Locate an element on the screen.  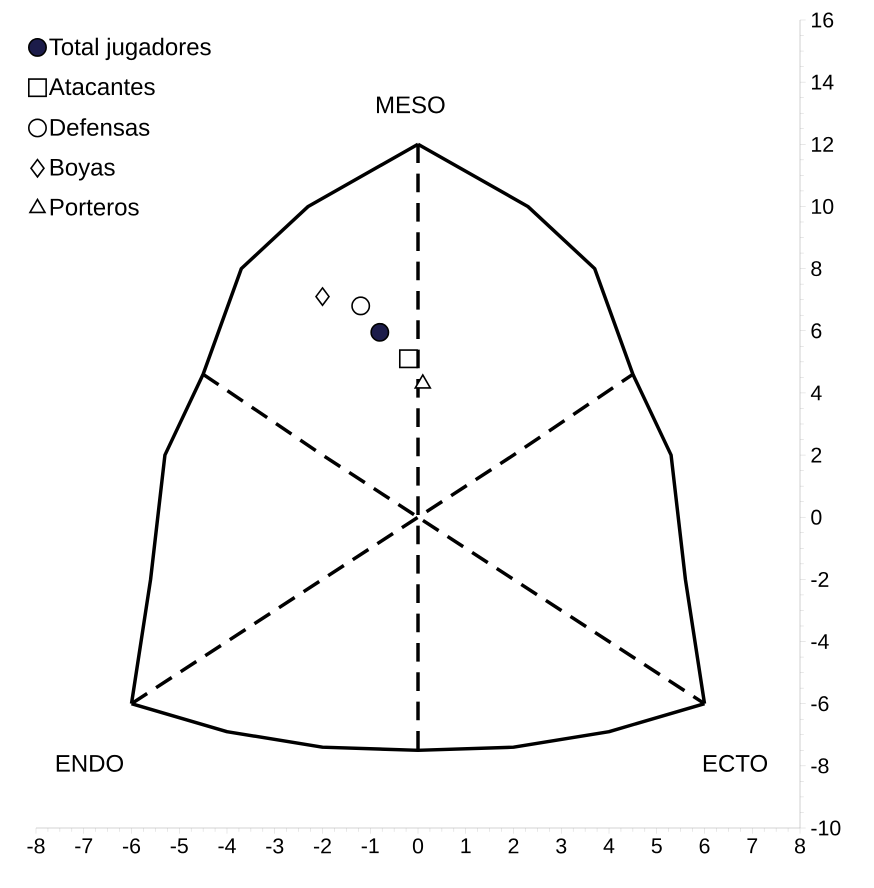
y-tick-label: -4 is located at coordinates (820, 641).